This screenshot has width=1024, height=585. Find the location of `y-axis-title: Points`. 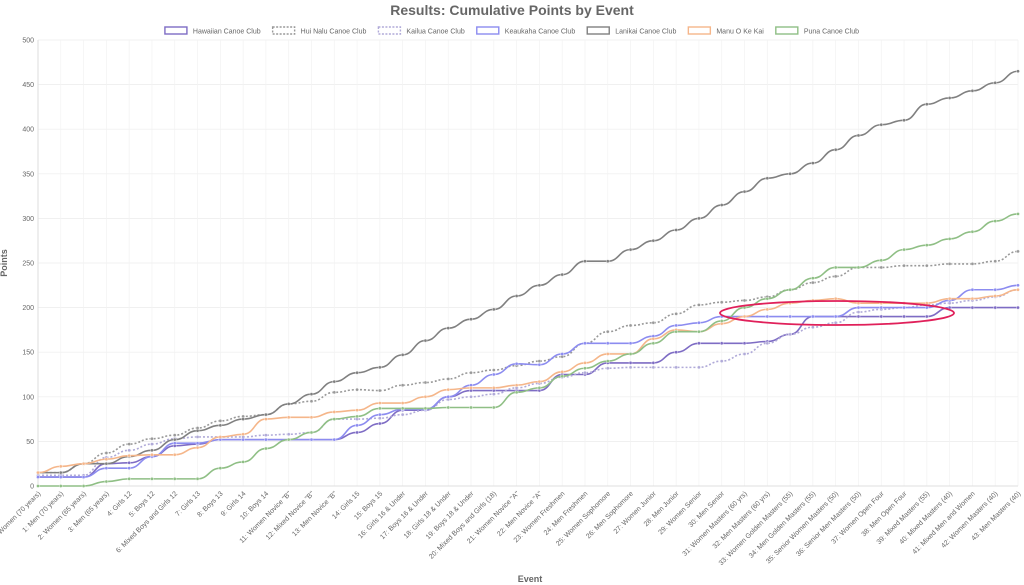

y-axis-title: Points is located at coordinates (4, 263).